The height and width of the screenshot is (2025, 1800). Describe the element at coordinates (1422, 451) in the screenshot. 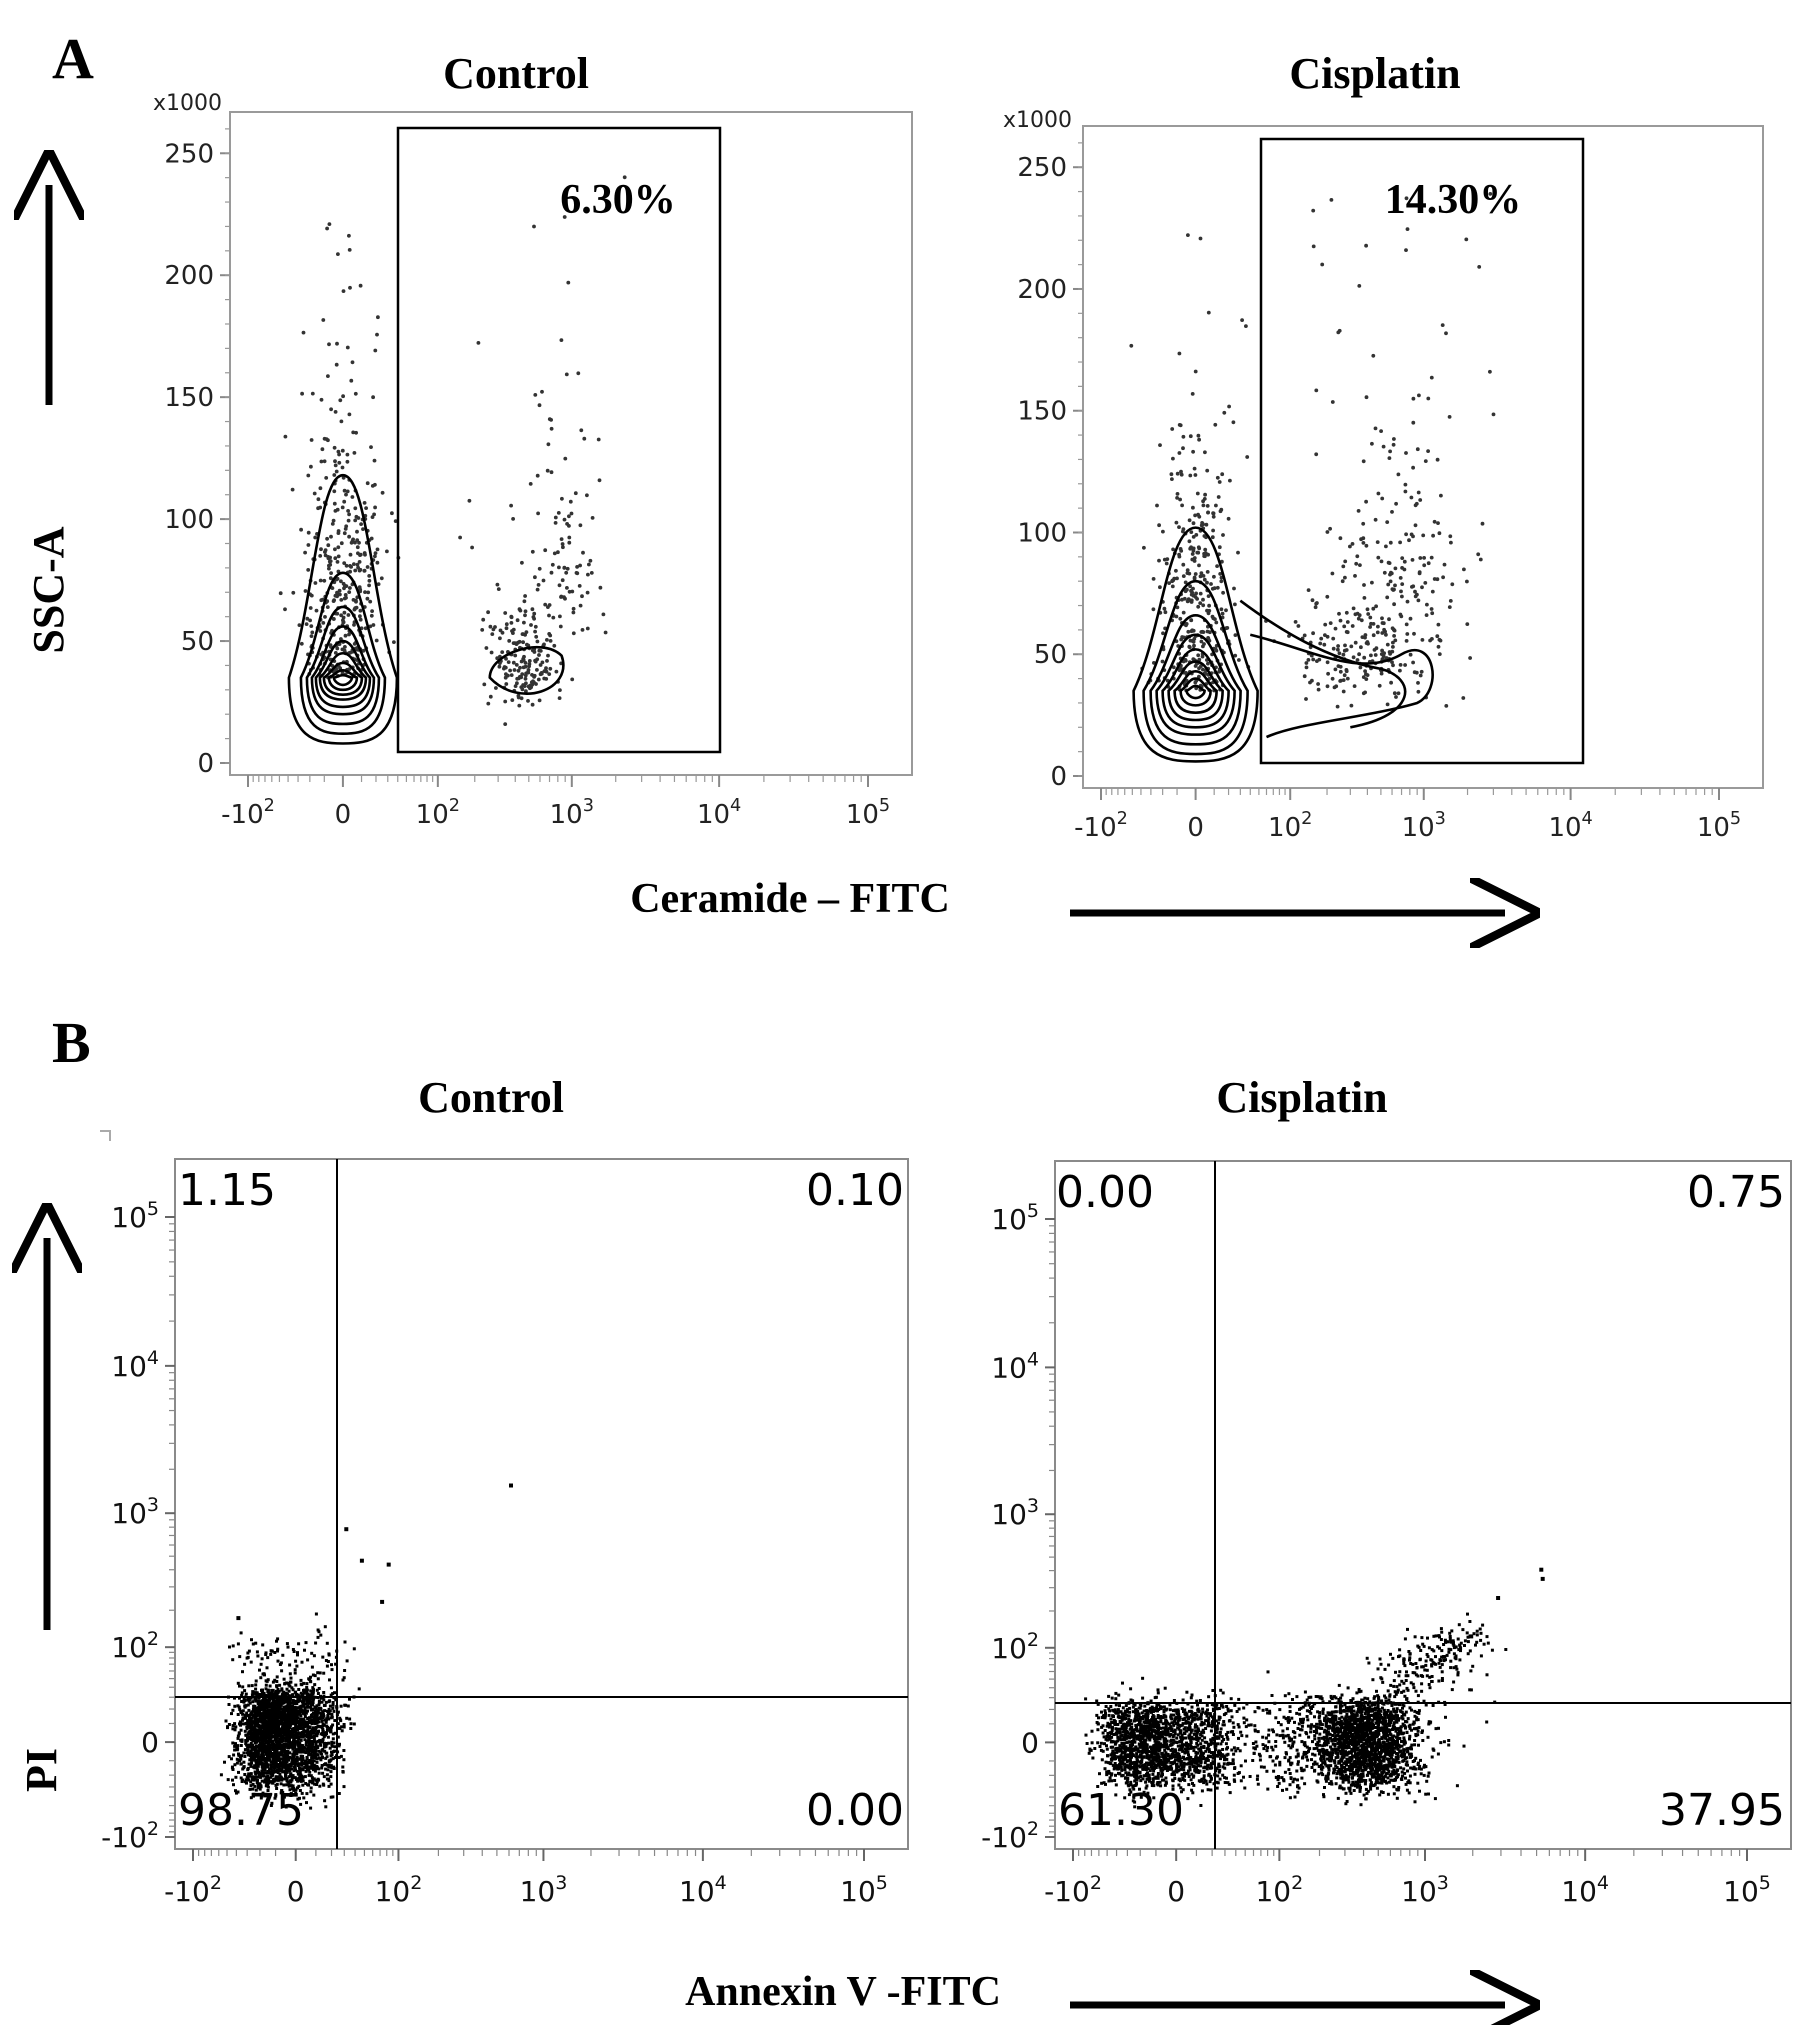

I see `panel-a-cisplatin-gate` at that location.